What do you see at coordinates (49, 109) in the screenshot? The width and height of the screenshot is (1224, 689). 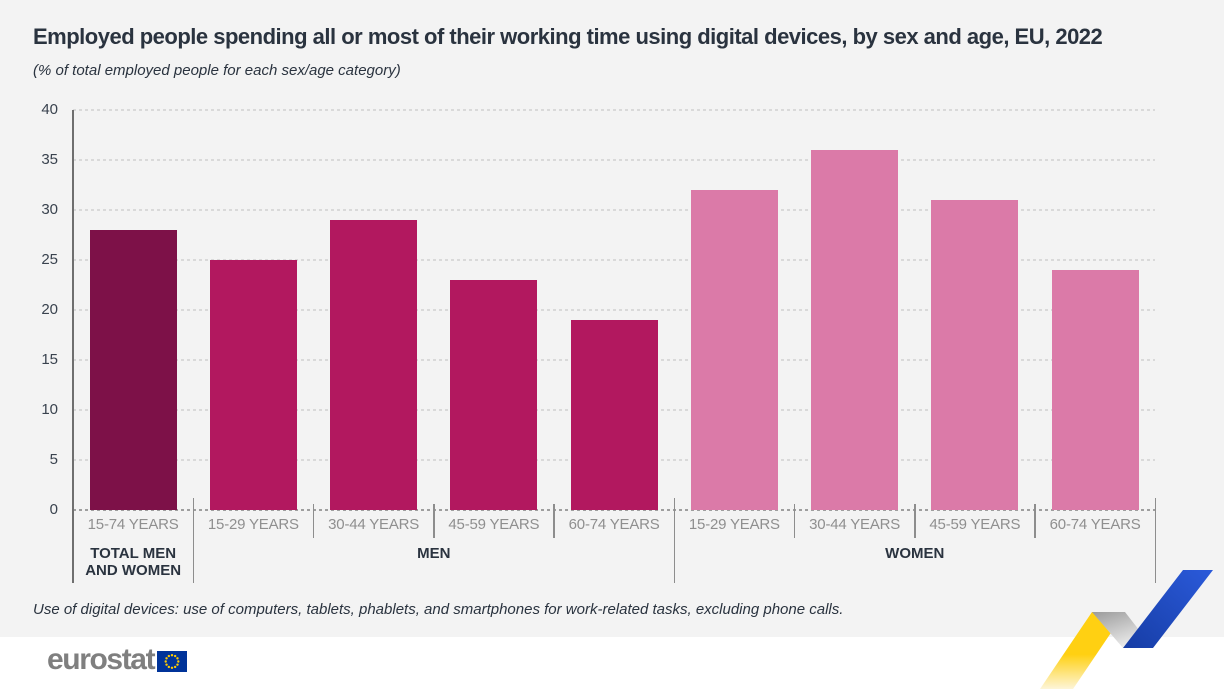 I see `y-axis-tick-label: 40` at bounding box center [49, 109].